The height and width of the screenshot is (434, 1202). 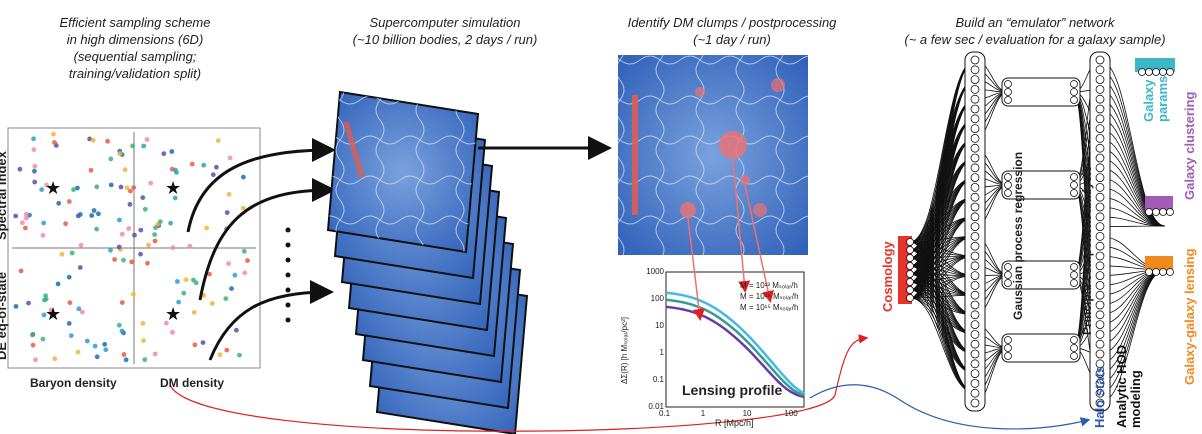 I want to click on y-tick-label: 100, so click(x=657, y=298).